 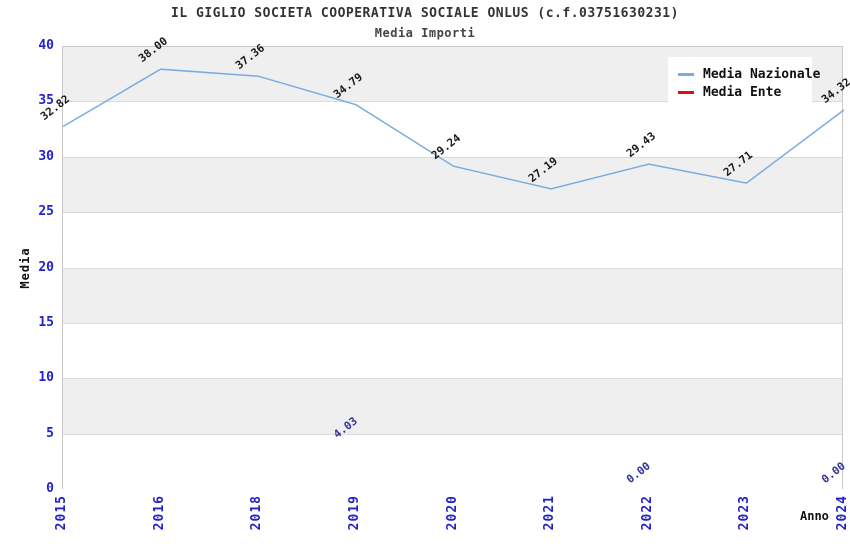 I want to click on y-tick-label: 0, so click(x=50, y=488).